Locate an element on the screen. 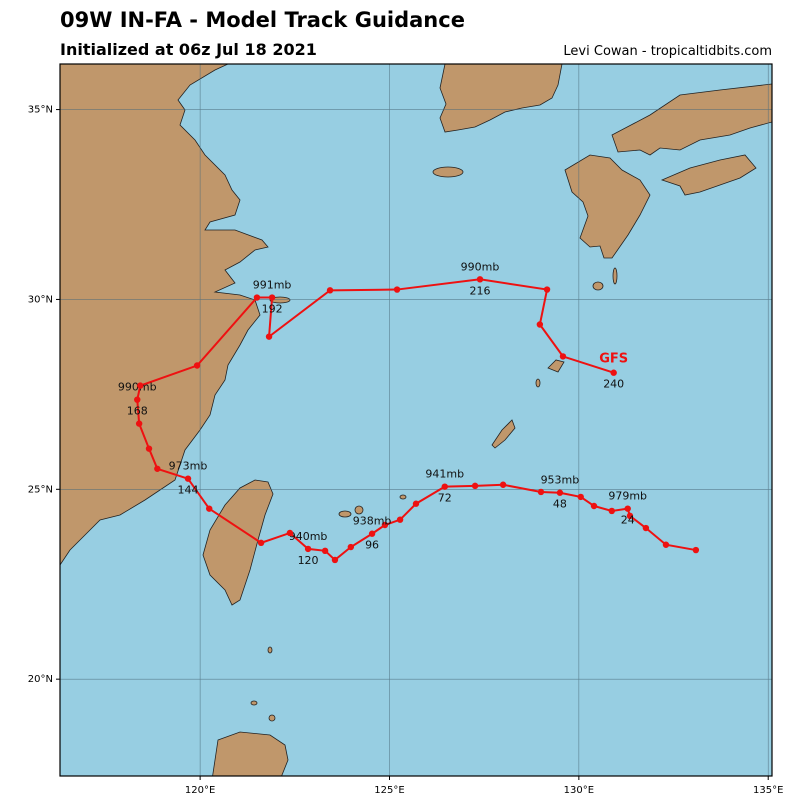 This screenshot has height=800, width=800. forecast-hour-label: 168 is located at coordinates (137, 411).